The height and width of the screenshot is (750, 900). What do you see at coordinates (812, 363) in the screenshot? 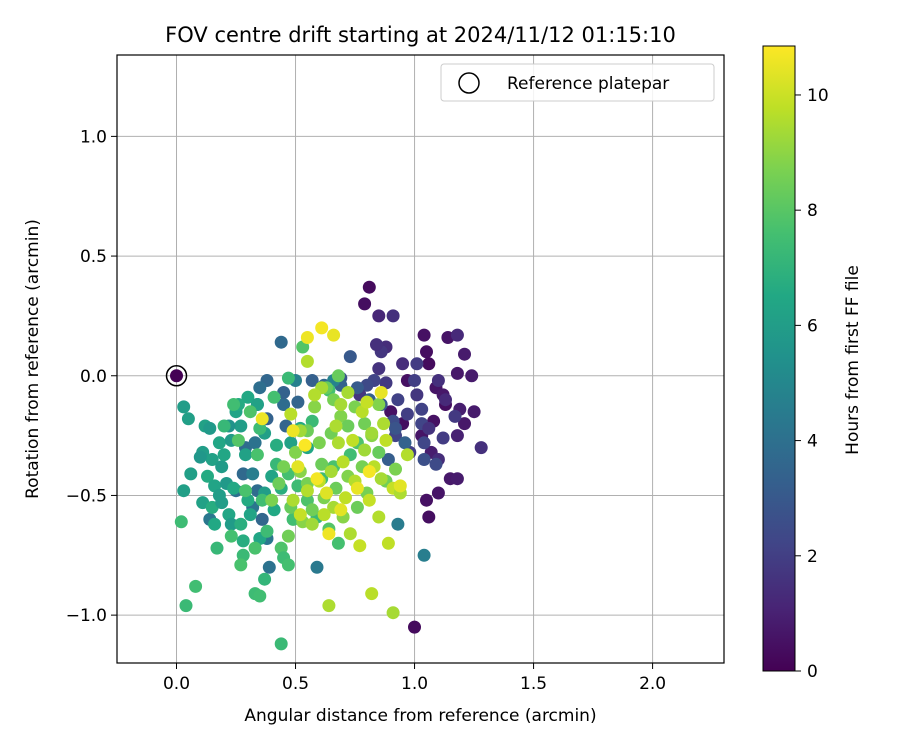
I see `colorbar: 0 2 4 6 8 10 Hours from first FF file` at bounding box center [812, 363].